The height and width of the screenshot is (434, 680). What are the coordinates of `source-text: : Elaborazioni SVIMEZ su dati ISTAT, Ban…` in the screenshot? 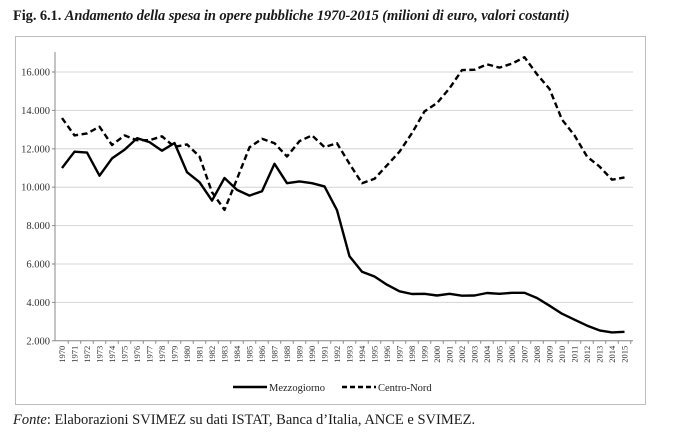 It's located at (261, 420).